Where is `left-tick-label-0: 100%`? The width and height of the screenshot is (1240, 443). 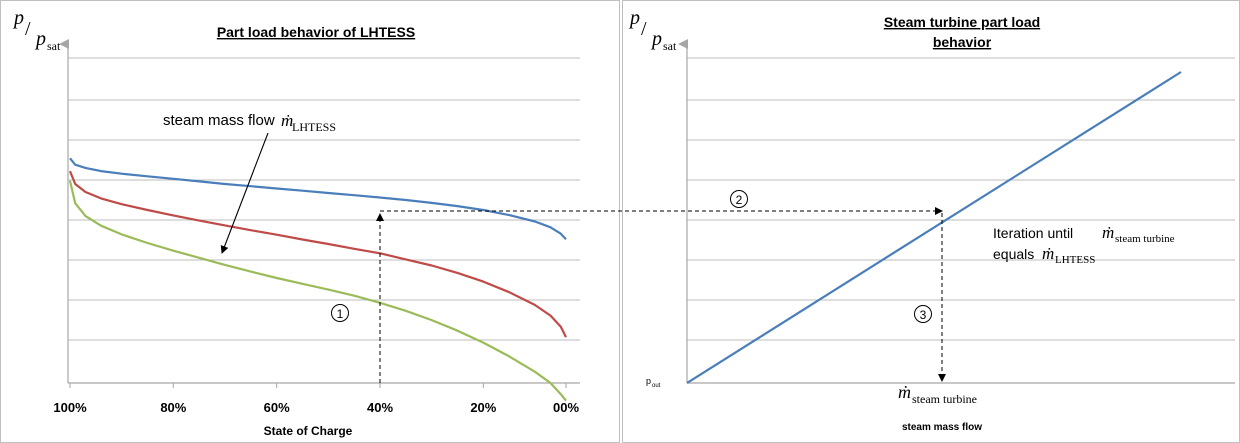 left-tick-label-0: 100% is located at coordinates (70, 407).